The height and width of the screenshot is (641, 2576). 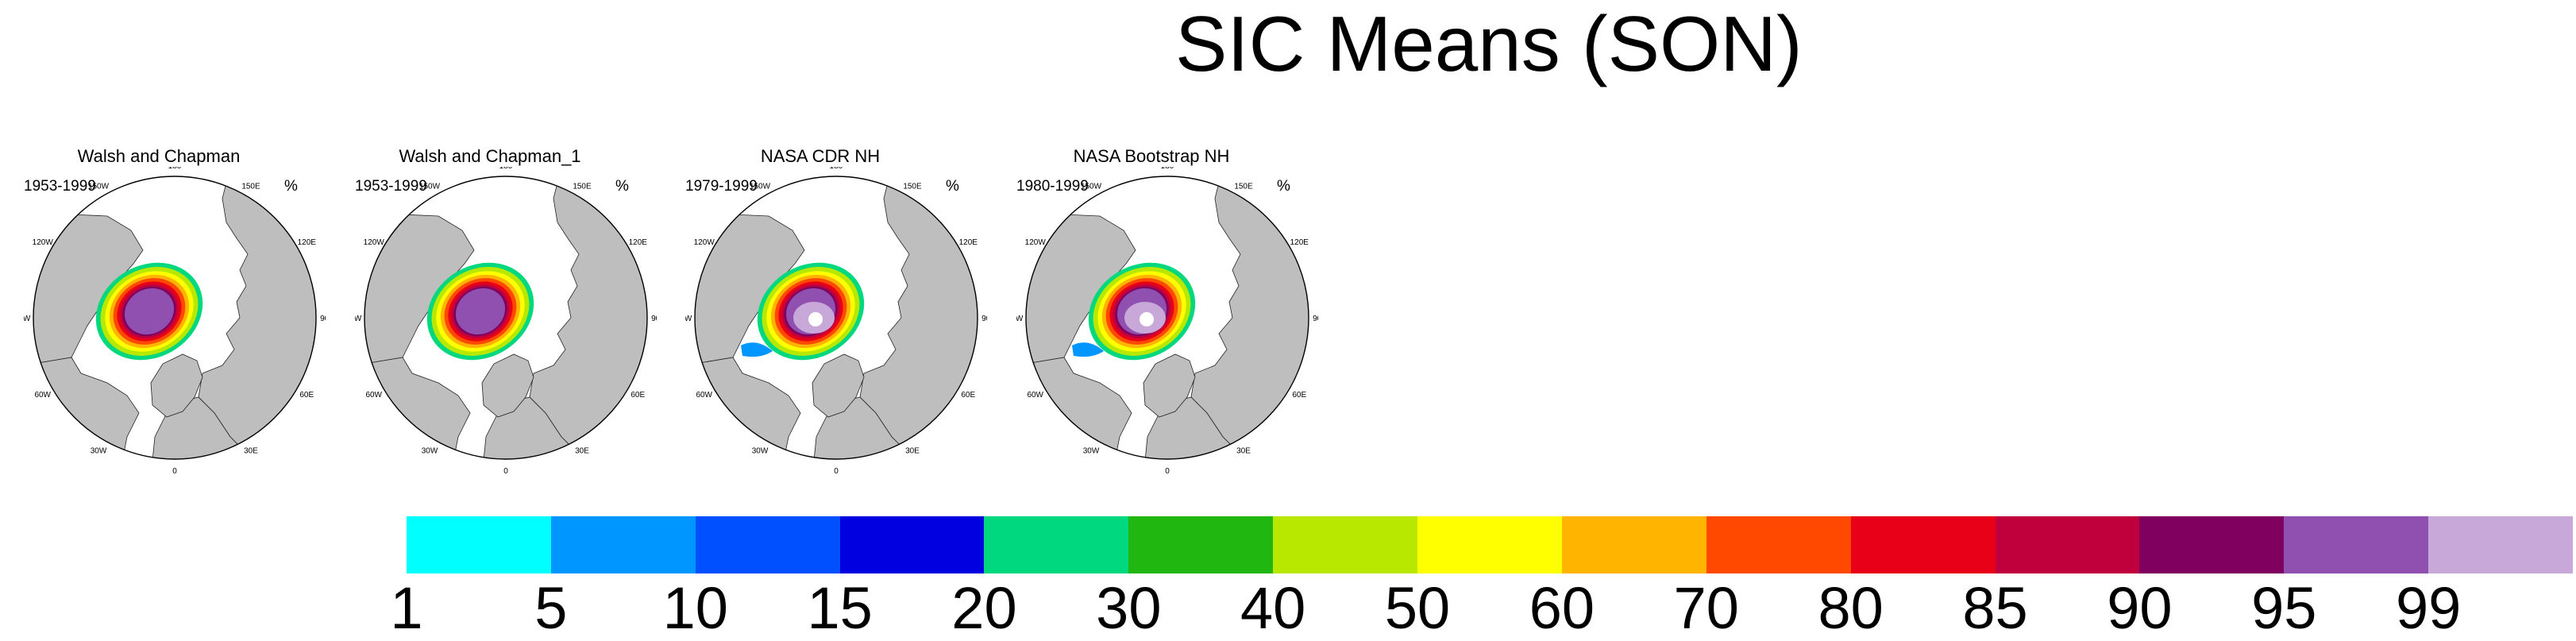 What do you see at coordinates (1273, 608) in the screenshot?
I see `colorbar-tick-label: 40` at bounding box center [1273, 608].